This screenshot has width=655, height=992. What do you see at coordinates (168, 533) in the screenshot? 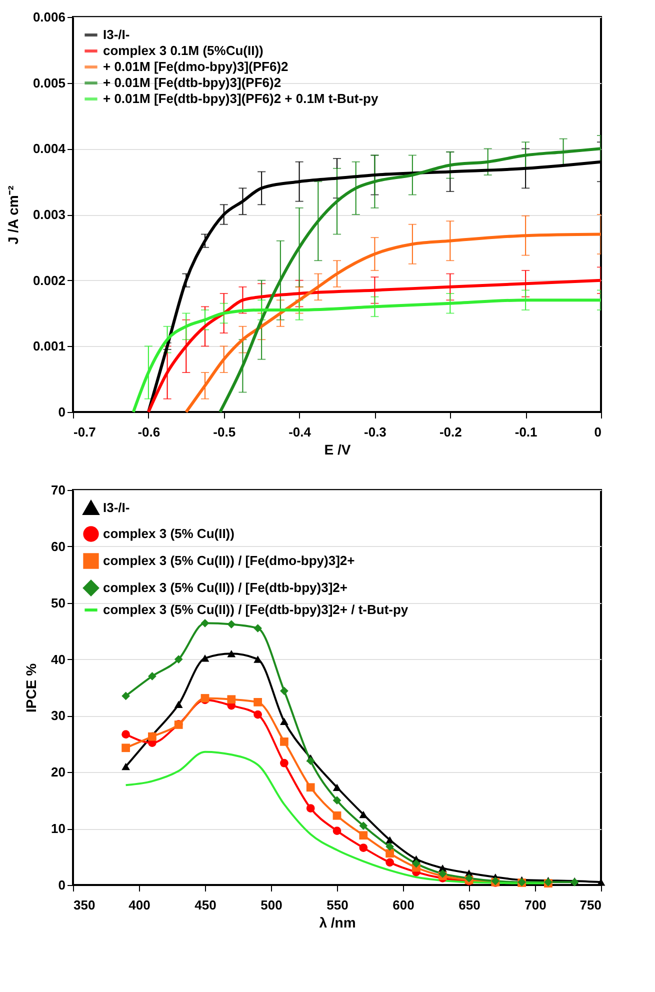
I see `legend-label: complex 3 (5% Cu(II))` at bounding box center [168, 533].